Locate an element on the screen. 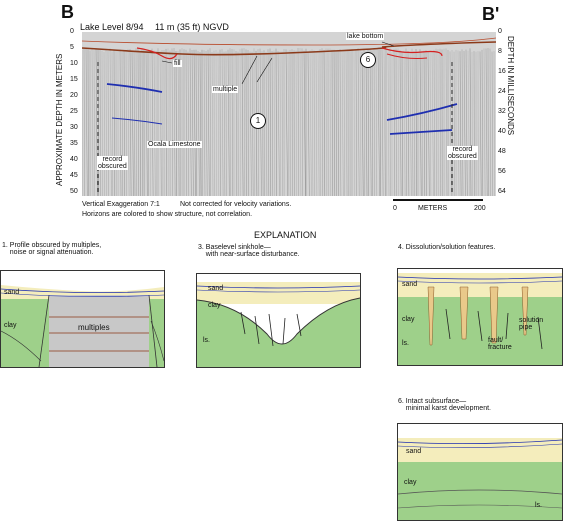  left-tick-label: 5 is located at coordinates (72, 47).